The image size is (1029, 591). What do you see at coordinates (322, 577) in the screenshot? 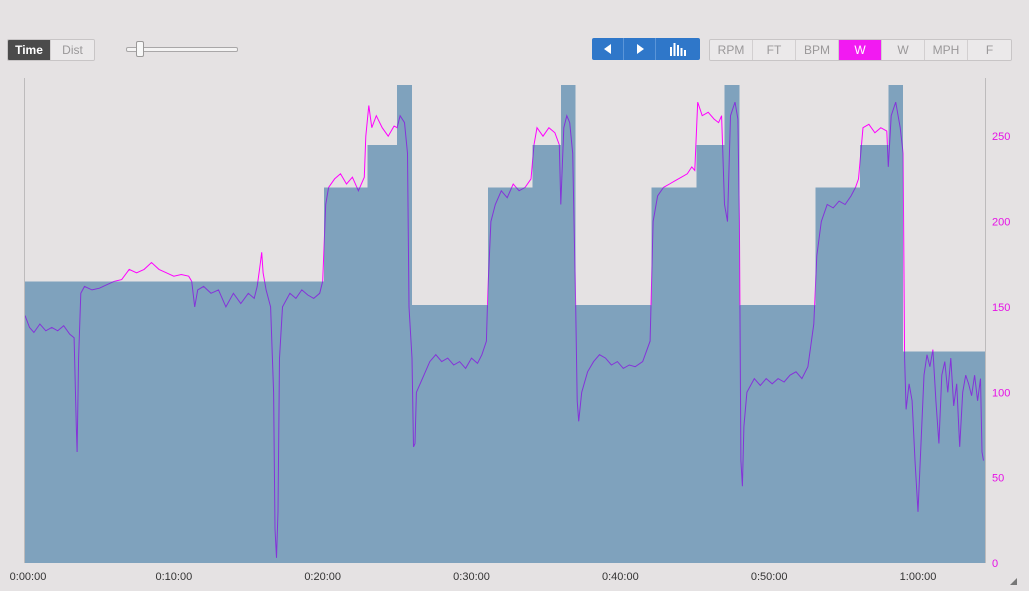
I see `x-tick-label: 0:20:00` at bounding box center [322, 577].